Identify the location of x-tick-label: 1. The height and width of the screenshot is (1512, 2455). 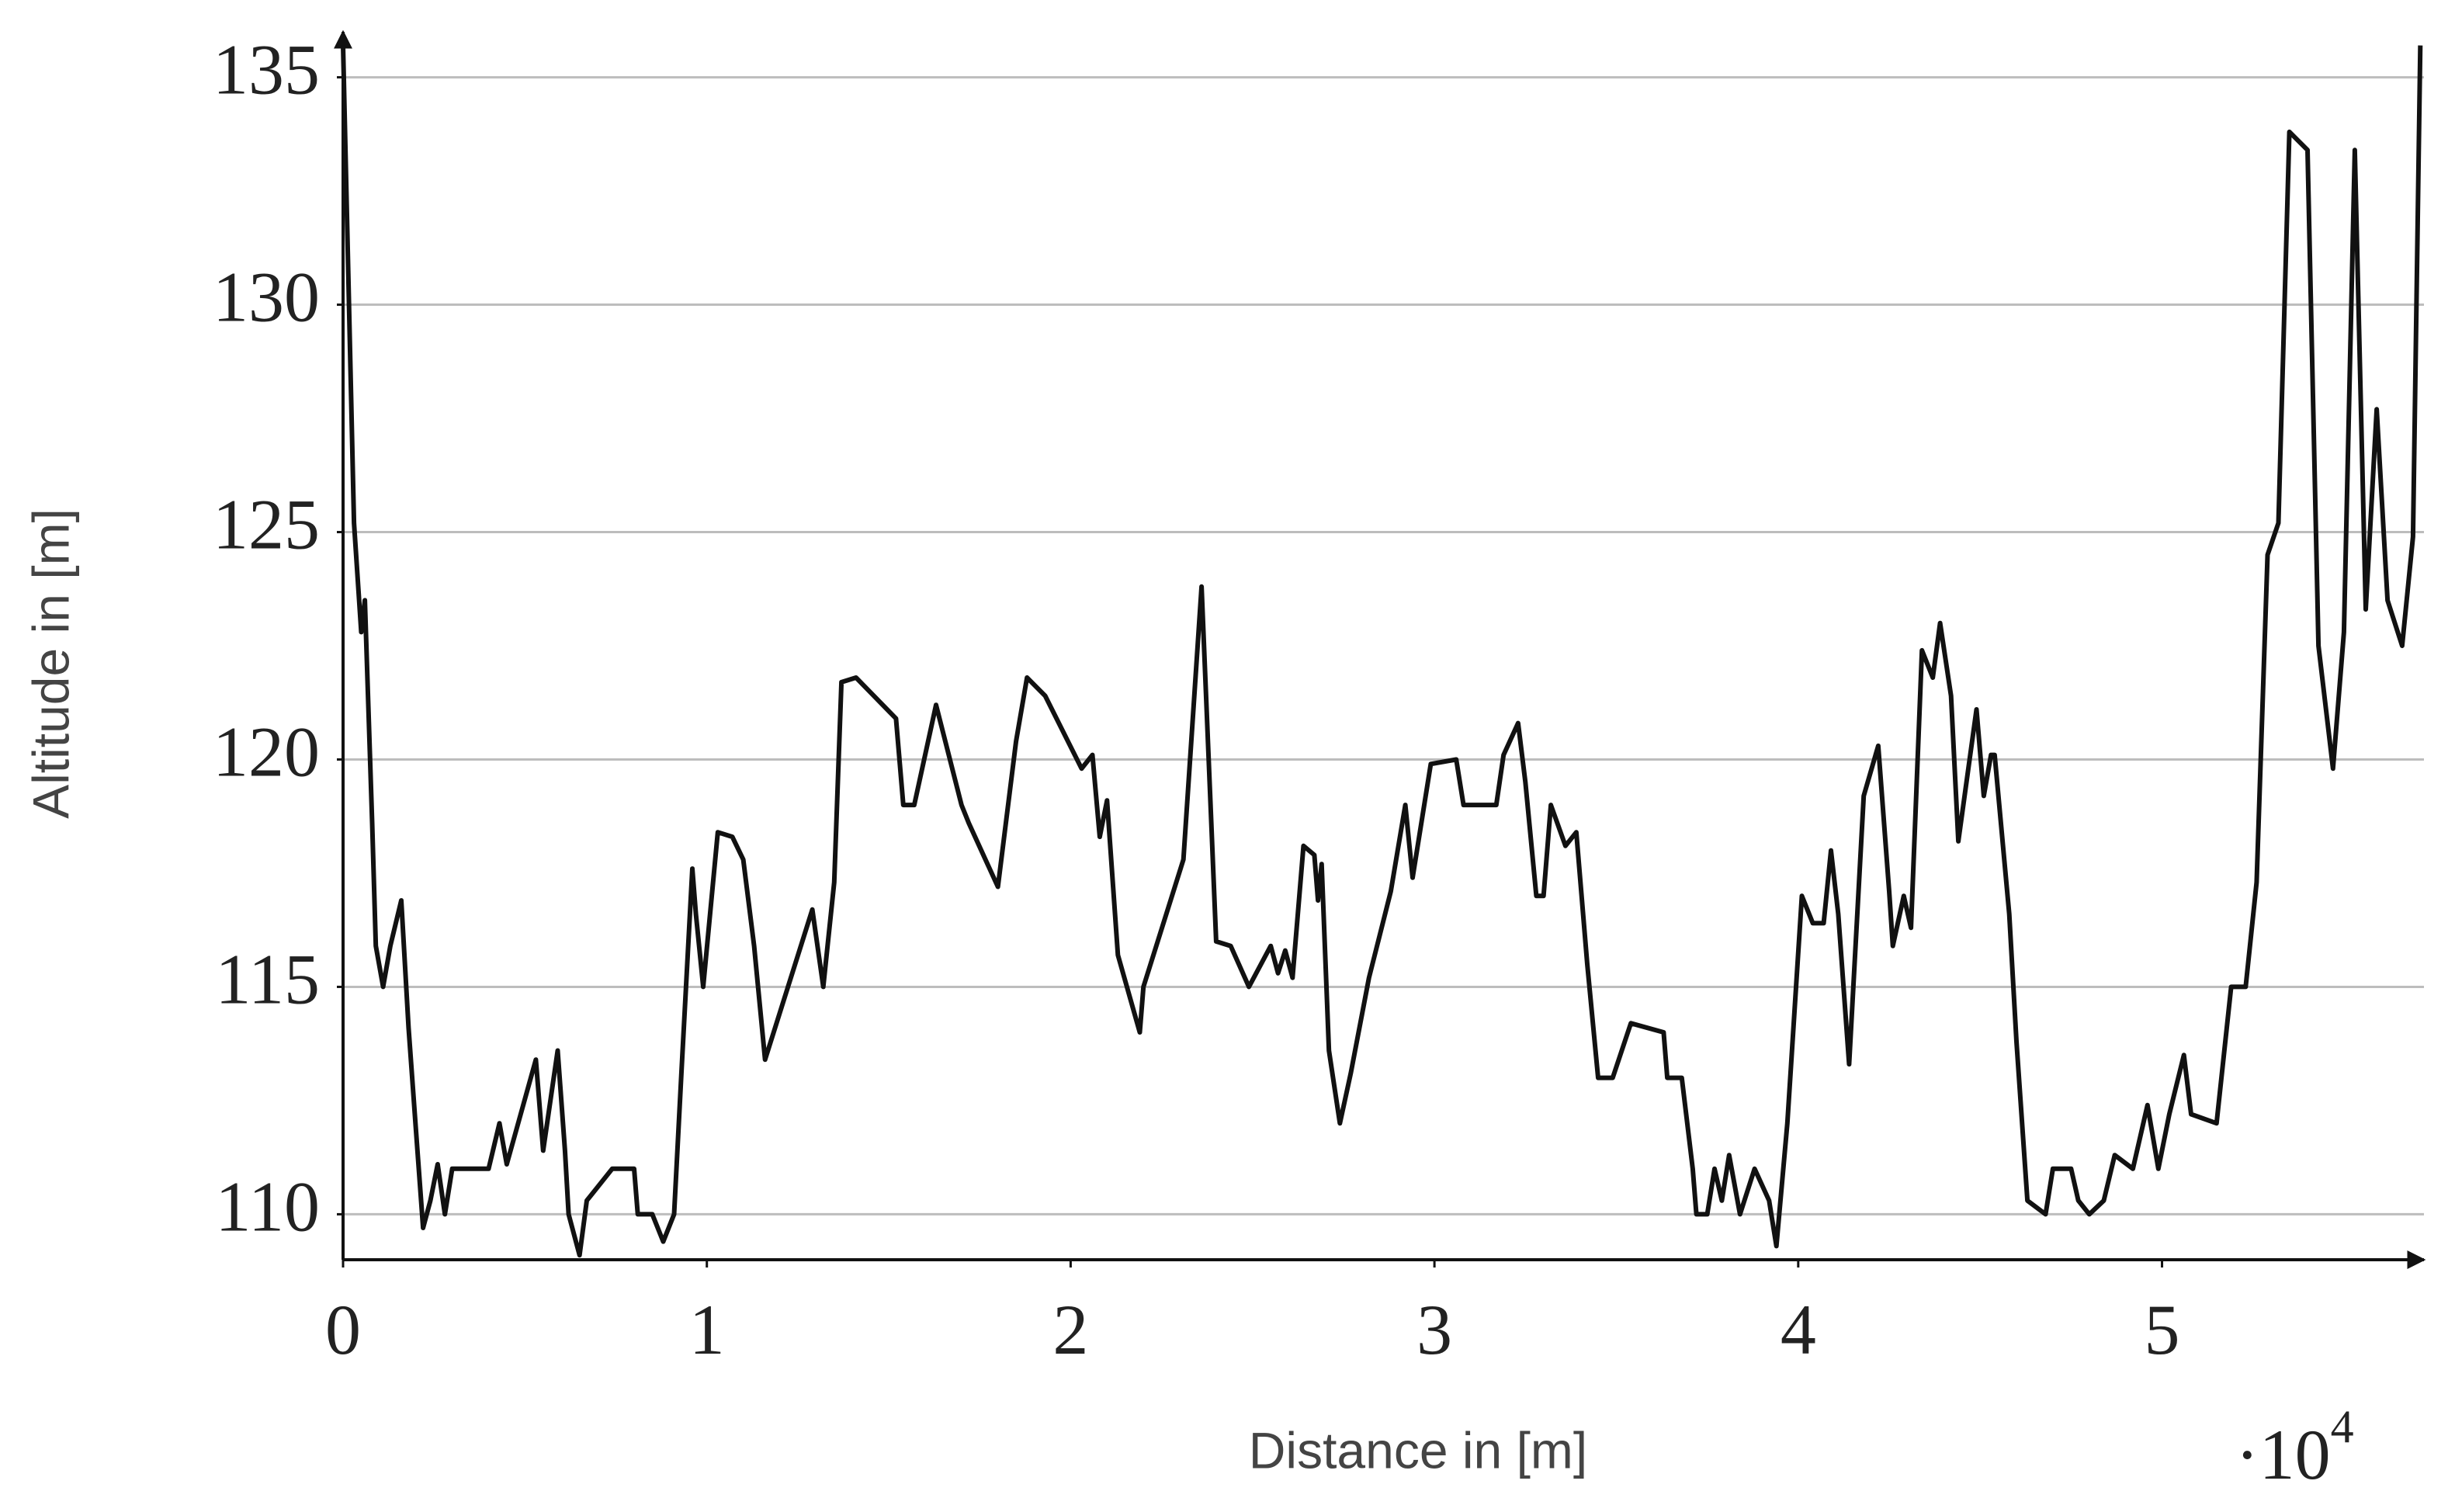
(707, 1329).